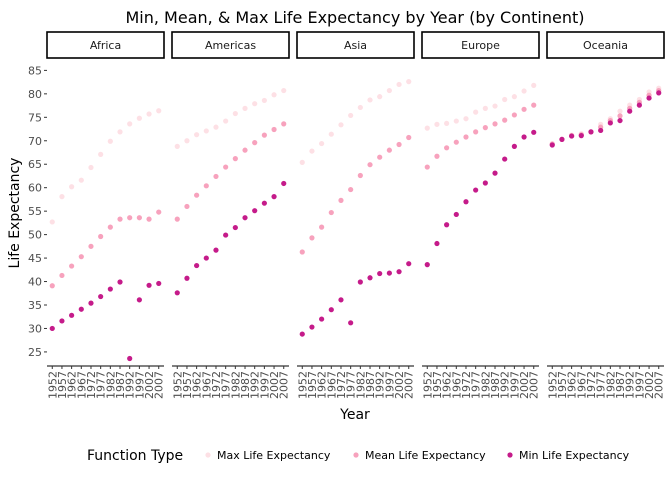 The image size is (672, 480). Describe the element at coordinates (35, 70) in the screenshot. I see `y-tick-label: 85` at that location.